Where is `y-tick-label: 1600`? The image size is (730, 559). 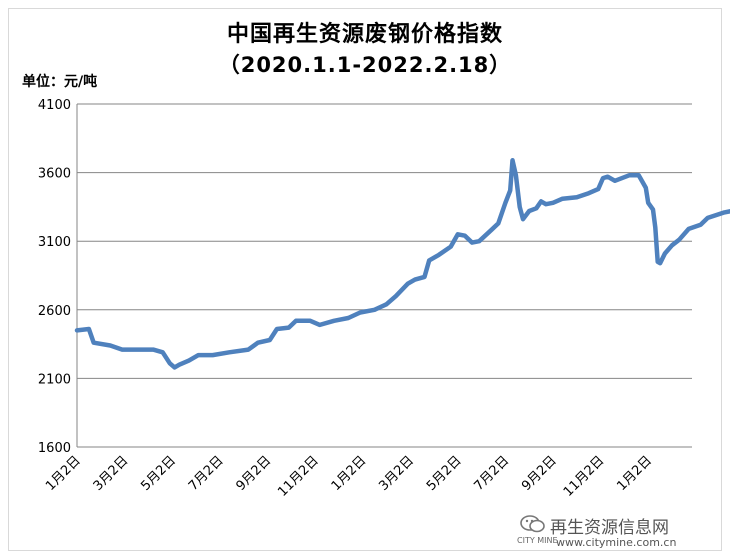 y-tick-label: 1600 is located at coordinates (54, 448).